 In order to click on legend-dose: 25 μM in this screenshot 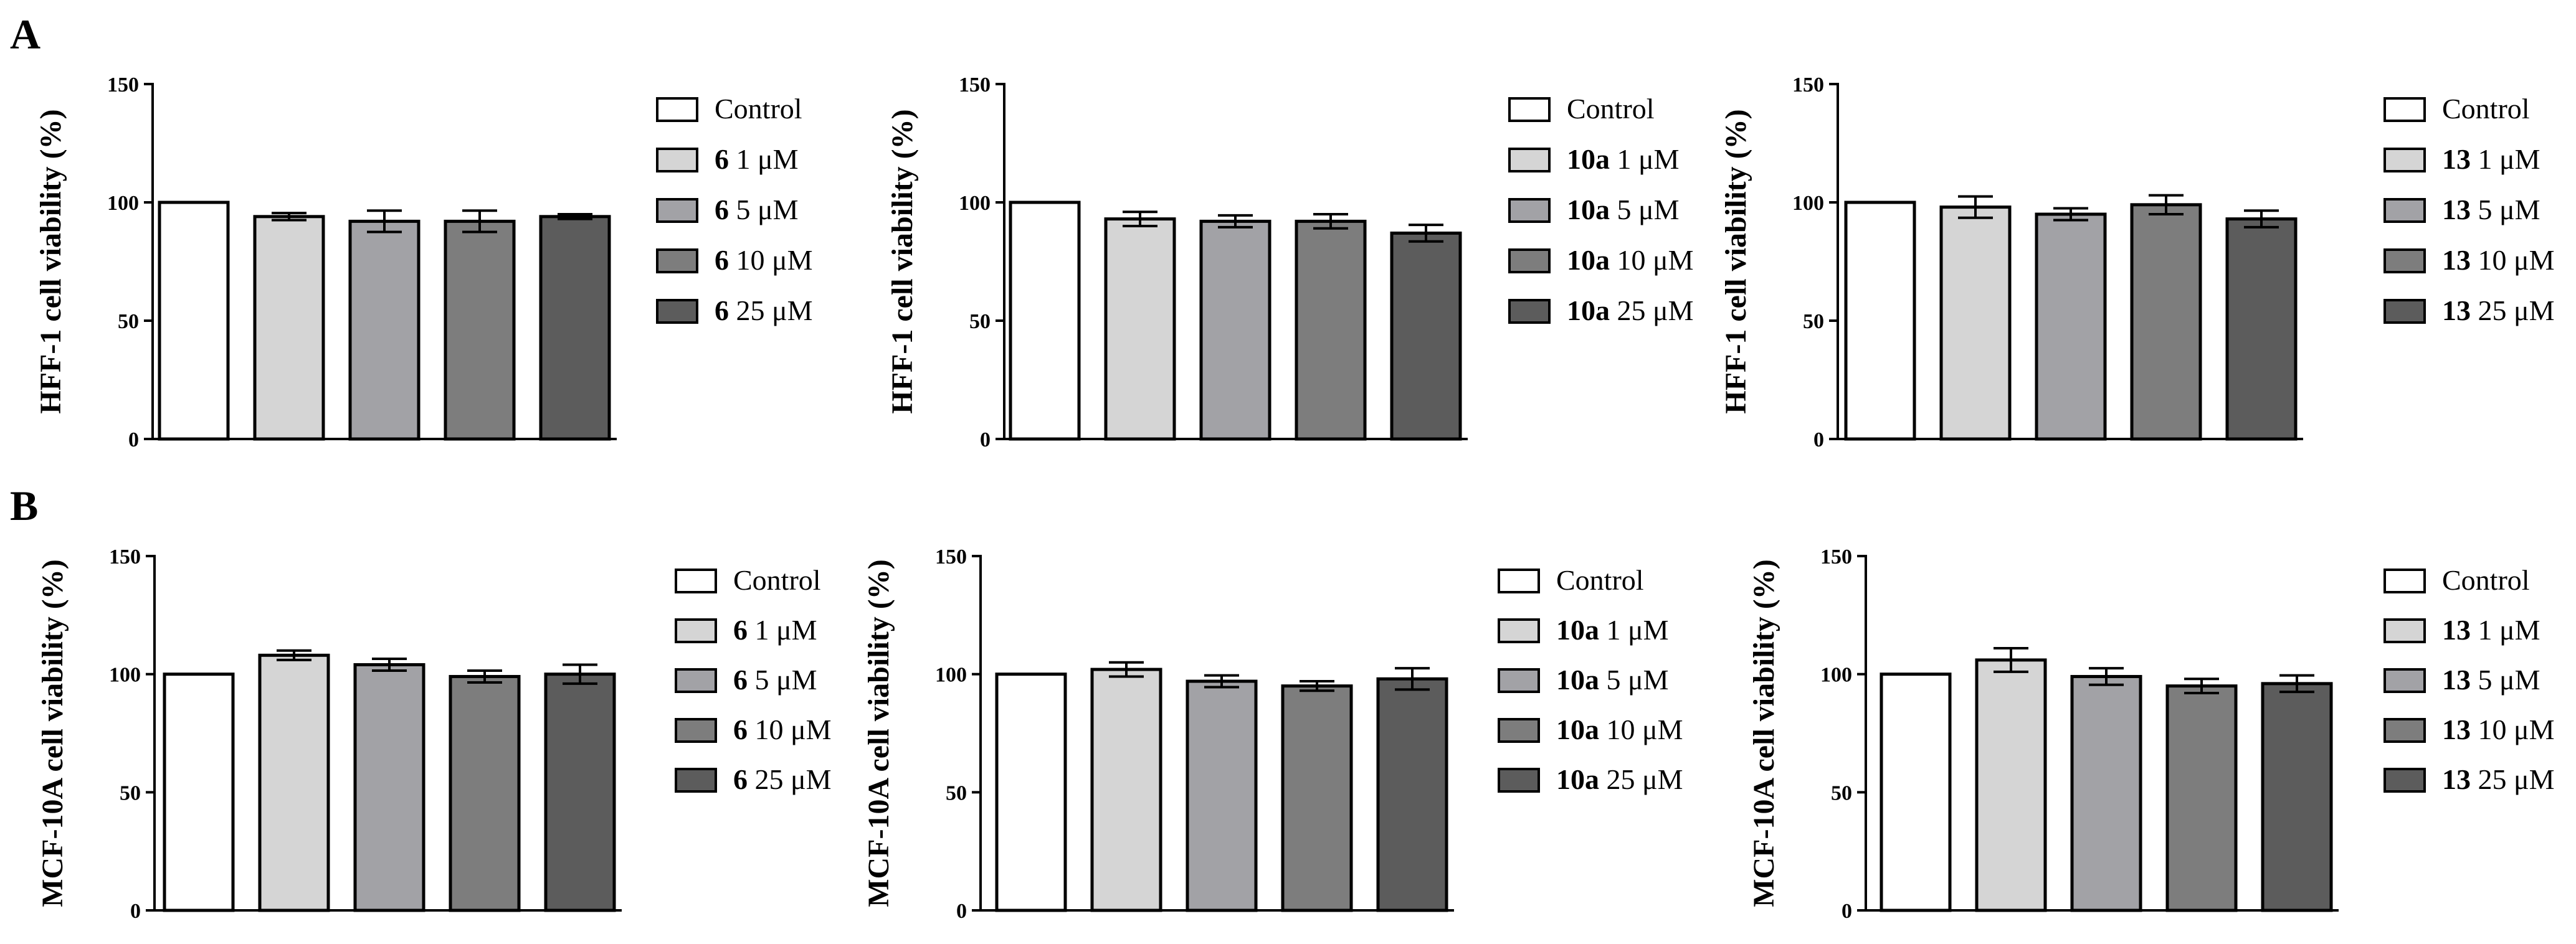, I will do `click(774, 310)`.